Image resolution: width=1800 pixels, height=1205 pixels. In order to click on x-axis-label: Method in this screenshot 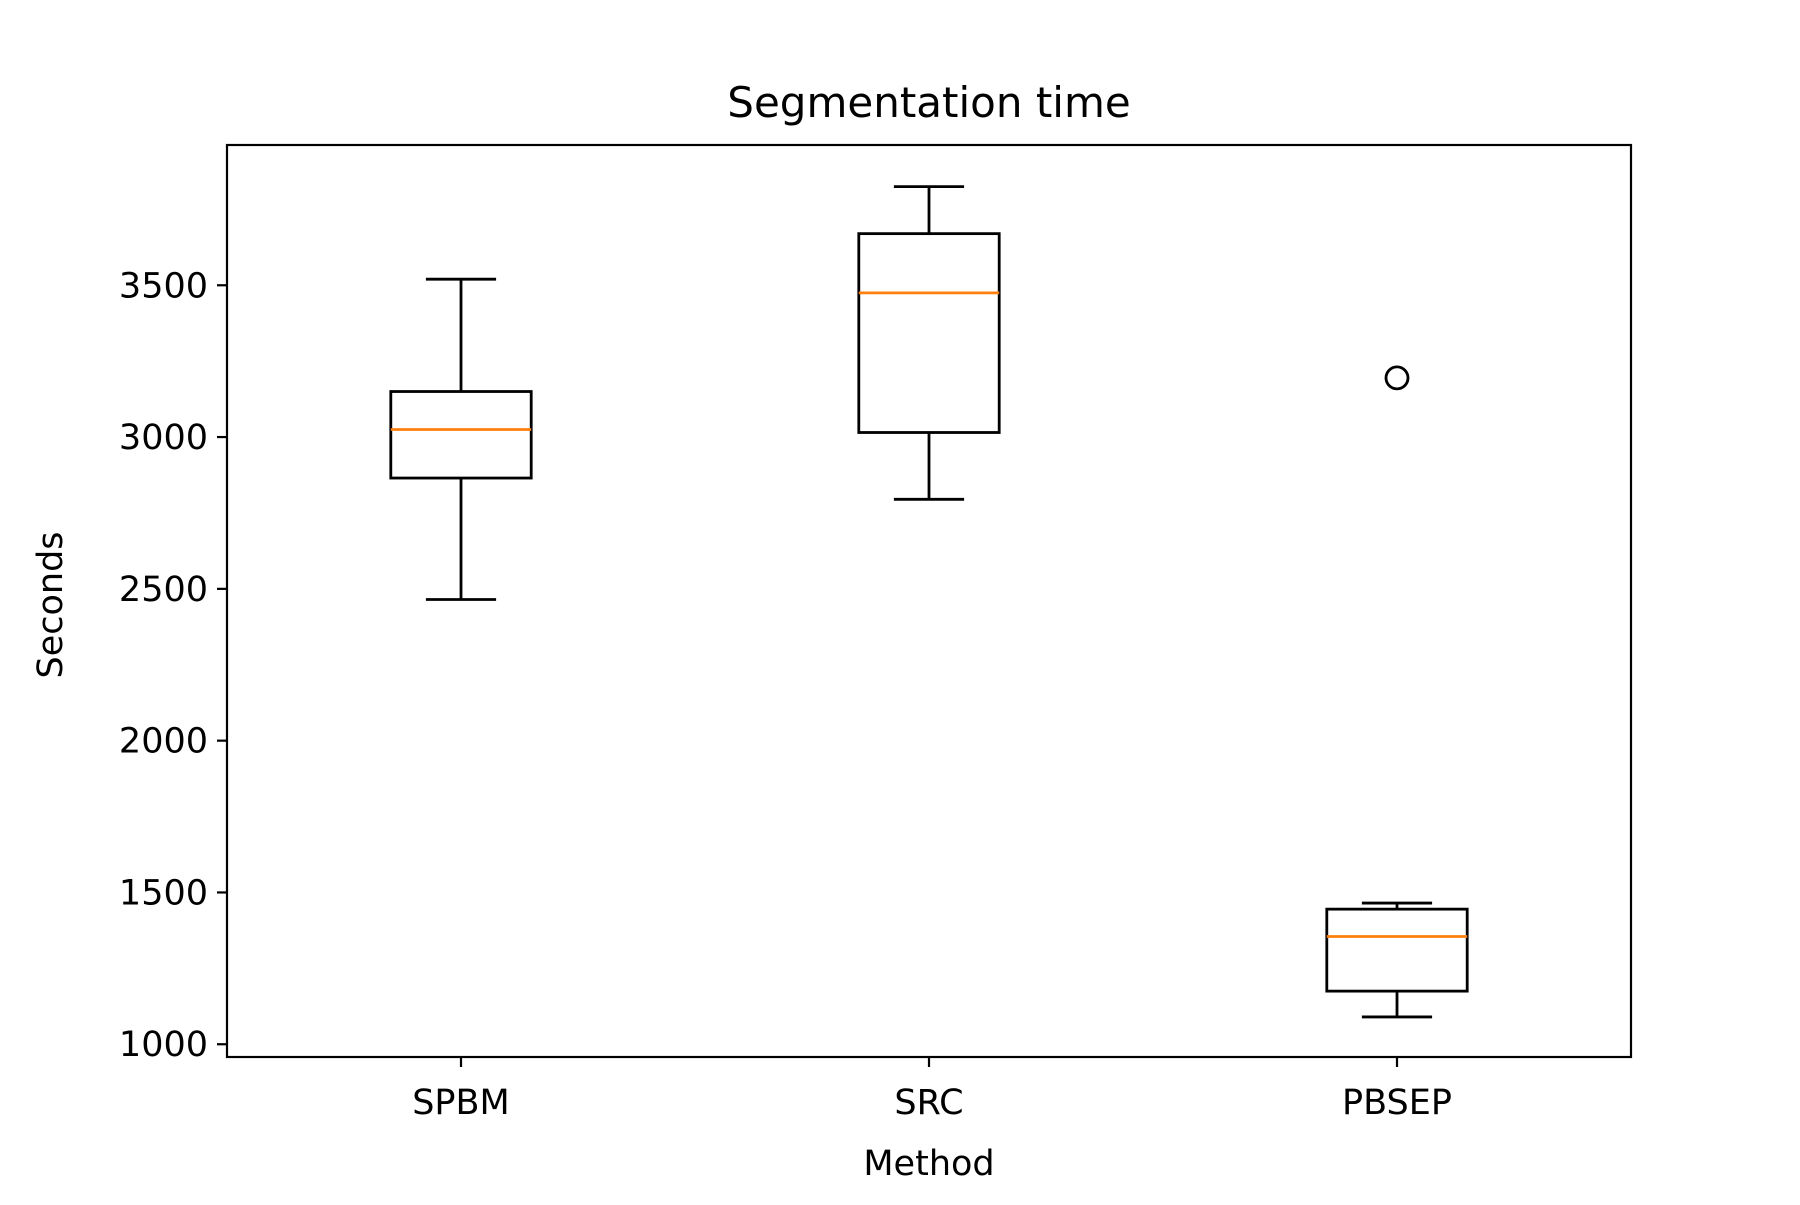, I will do `click(928, 1164)`.